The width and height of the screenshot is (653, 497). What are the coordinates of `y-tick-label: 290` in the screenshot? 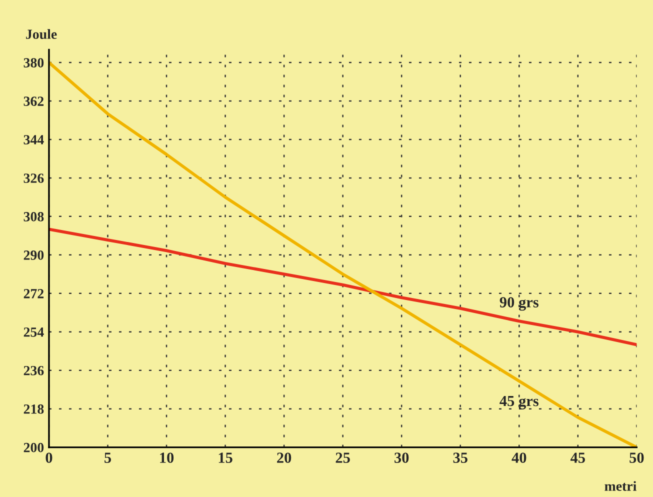 It's located at (34, 255).